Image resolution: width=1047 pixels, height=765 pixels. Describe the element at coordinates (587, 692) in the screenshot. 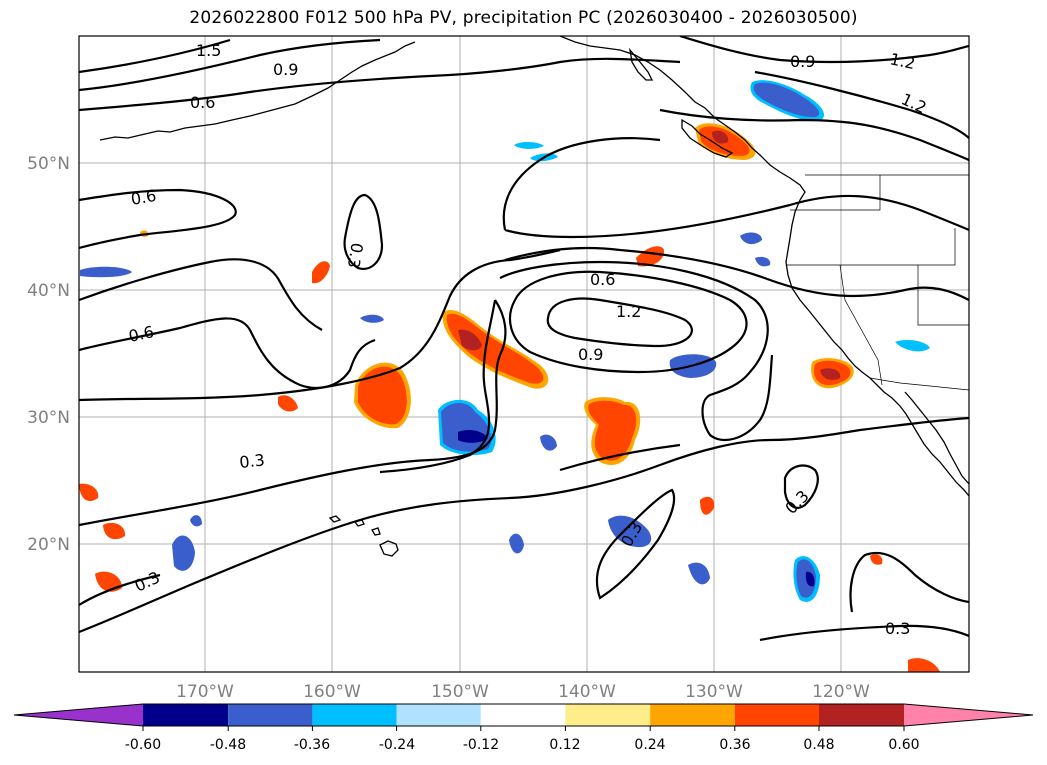

I see `lon-label: 140°W` at that location.